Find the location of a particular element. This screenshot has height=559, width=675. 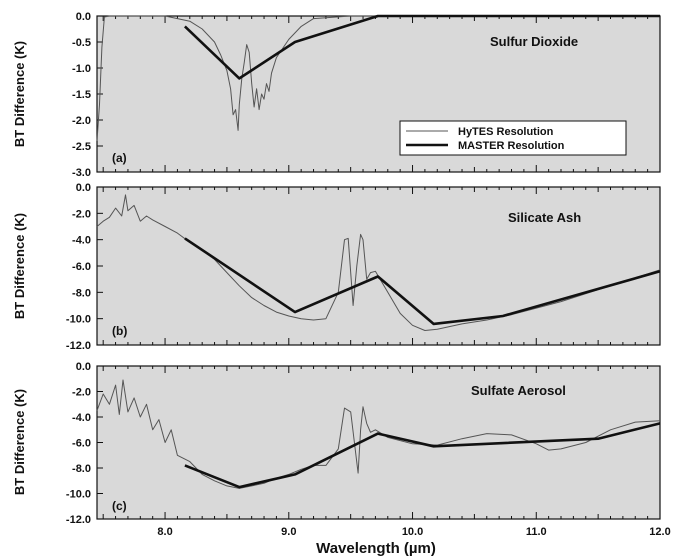

panel-b-label: (b) is located at coordinates (119, 331).